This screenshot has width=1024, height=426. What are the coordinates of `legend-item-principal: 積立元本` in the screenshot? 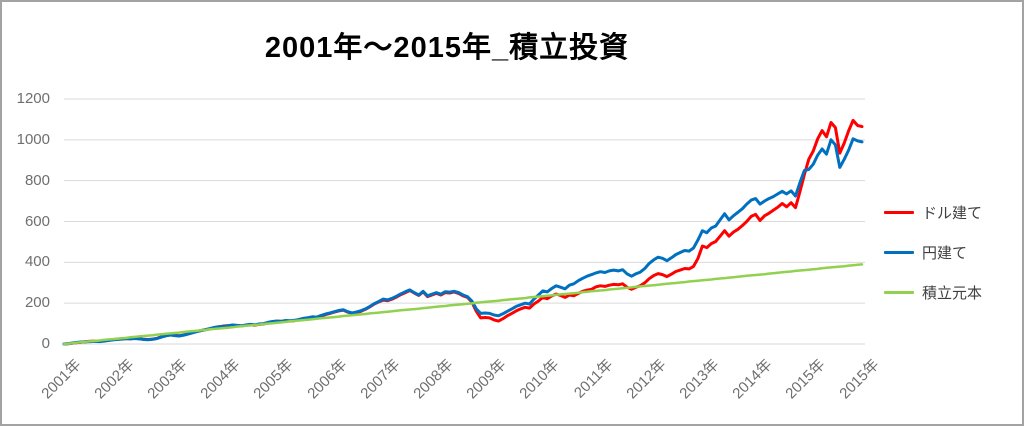 It's located at (933, 292).